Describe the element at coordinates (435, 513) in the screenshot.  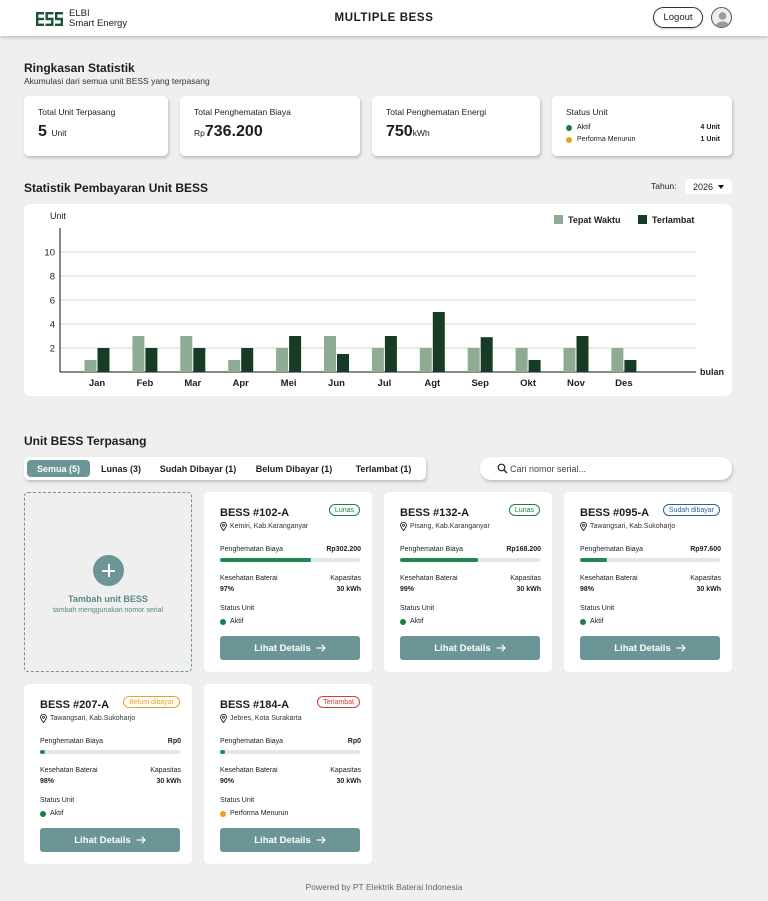
I see `unit-name: BESS #132-A` at that location.